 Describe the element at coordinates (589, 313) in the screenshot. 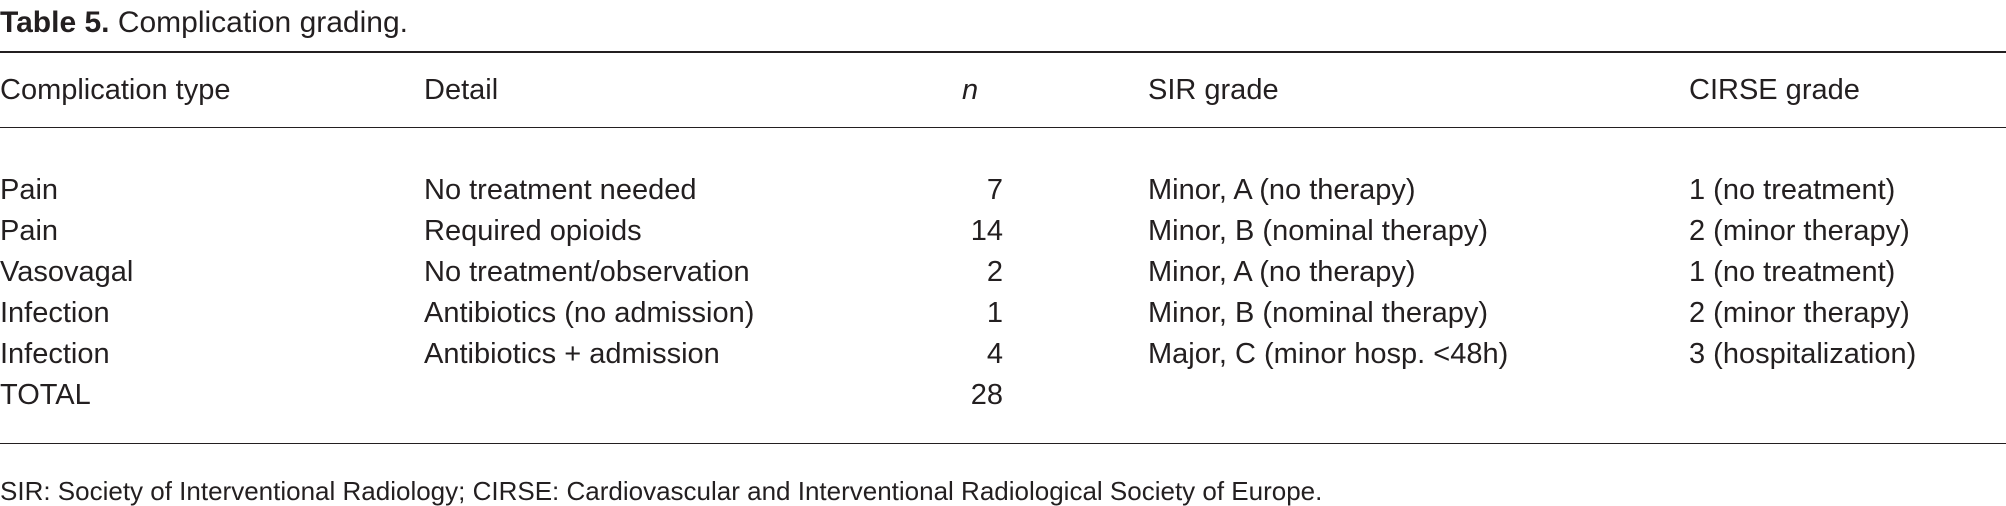

I see `cell-detail: Antibiotics (no admission)` at that location.